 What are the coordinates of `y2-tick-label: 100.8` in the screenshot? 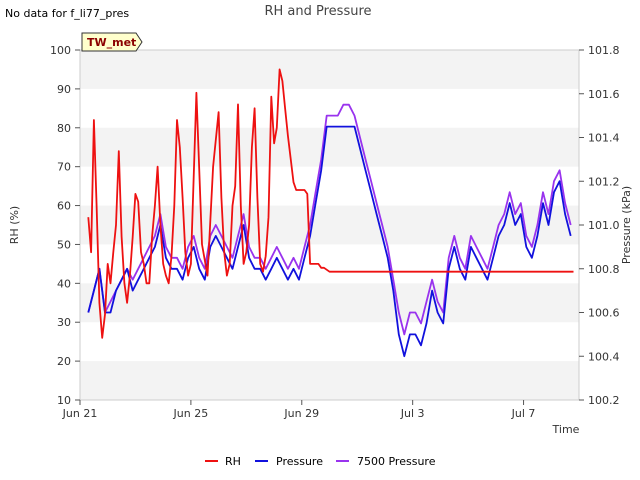 It's located at (604, 269).